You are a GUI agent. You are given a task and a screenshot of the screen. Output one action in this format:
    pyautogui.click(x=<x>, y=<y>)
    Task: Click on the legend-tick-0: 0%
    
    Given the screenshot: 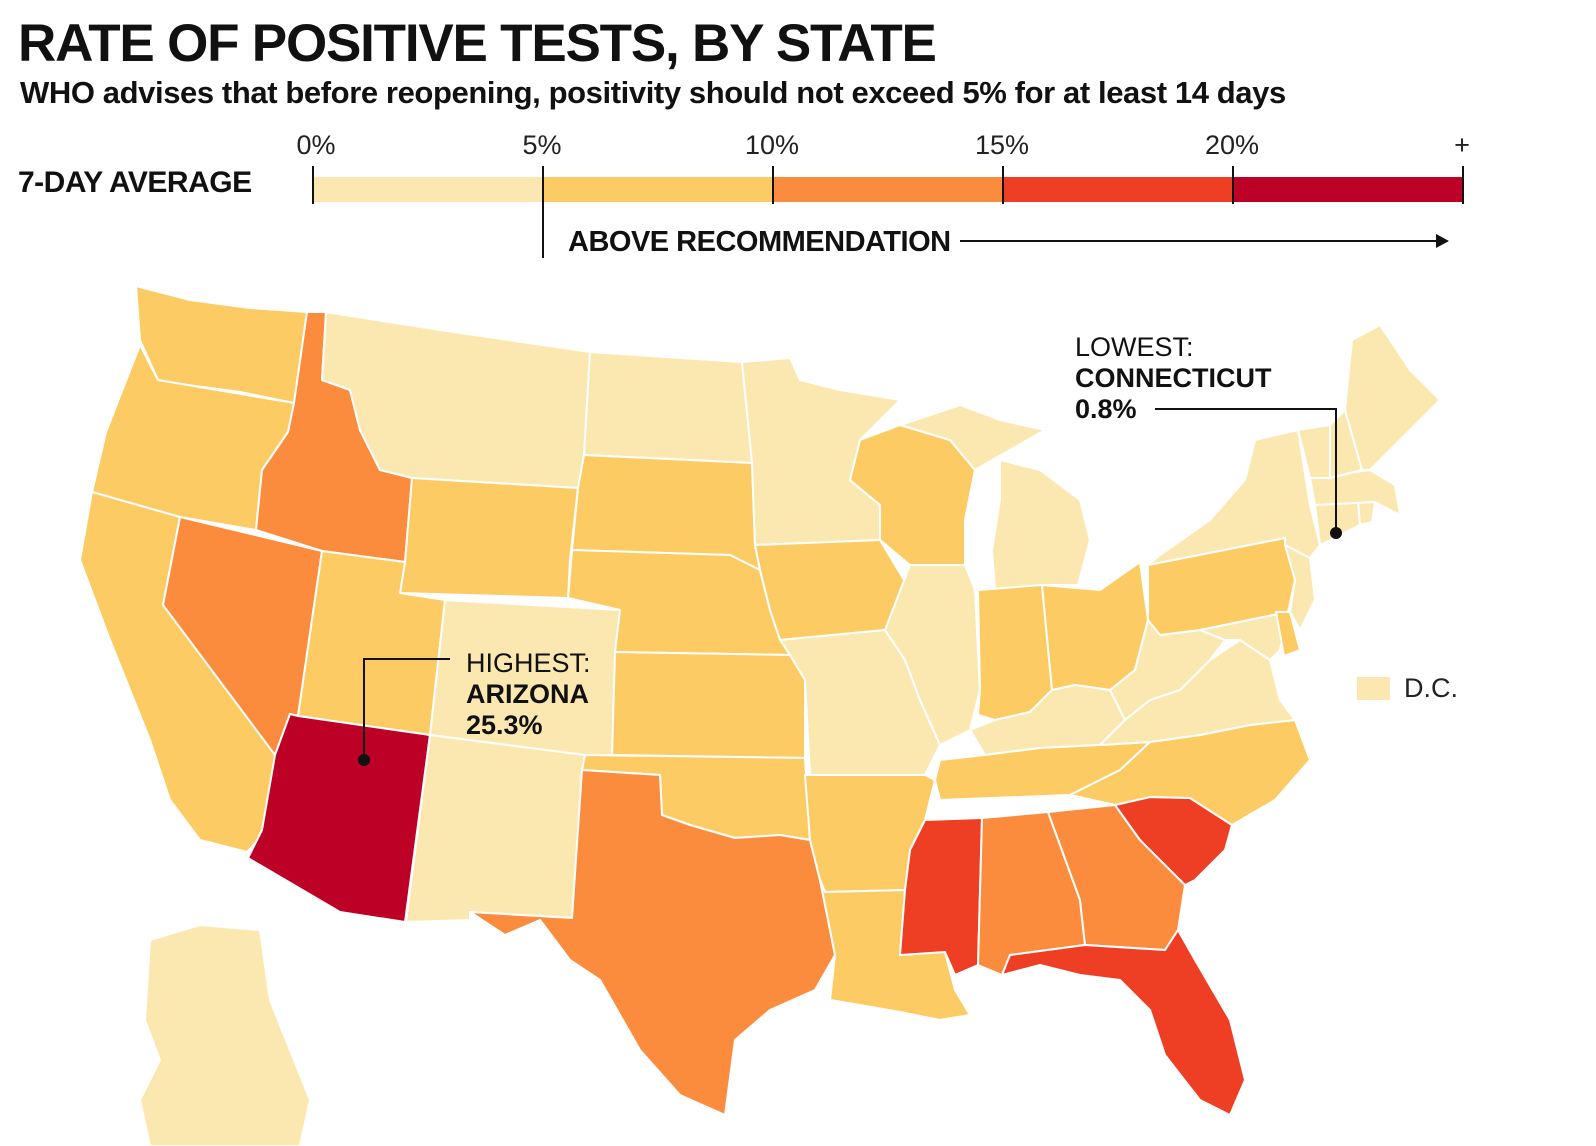 What is the action you would take?
    pyautogui.click(x=316, y=145)
    